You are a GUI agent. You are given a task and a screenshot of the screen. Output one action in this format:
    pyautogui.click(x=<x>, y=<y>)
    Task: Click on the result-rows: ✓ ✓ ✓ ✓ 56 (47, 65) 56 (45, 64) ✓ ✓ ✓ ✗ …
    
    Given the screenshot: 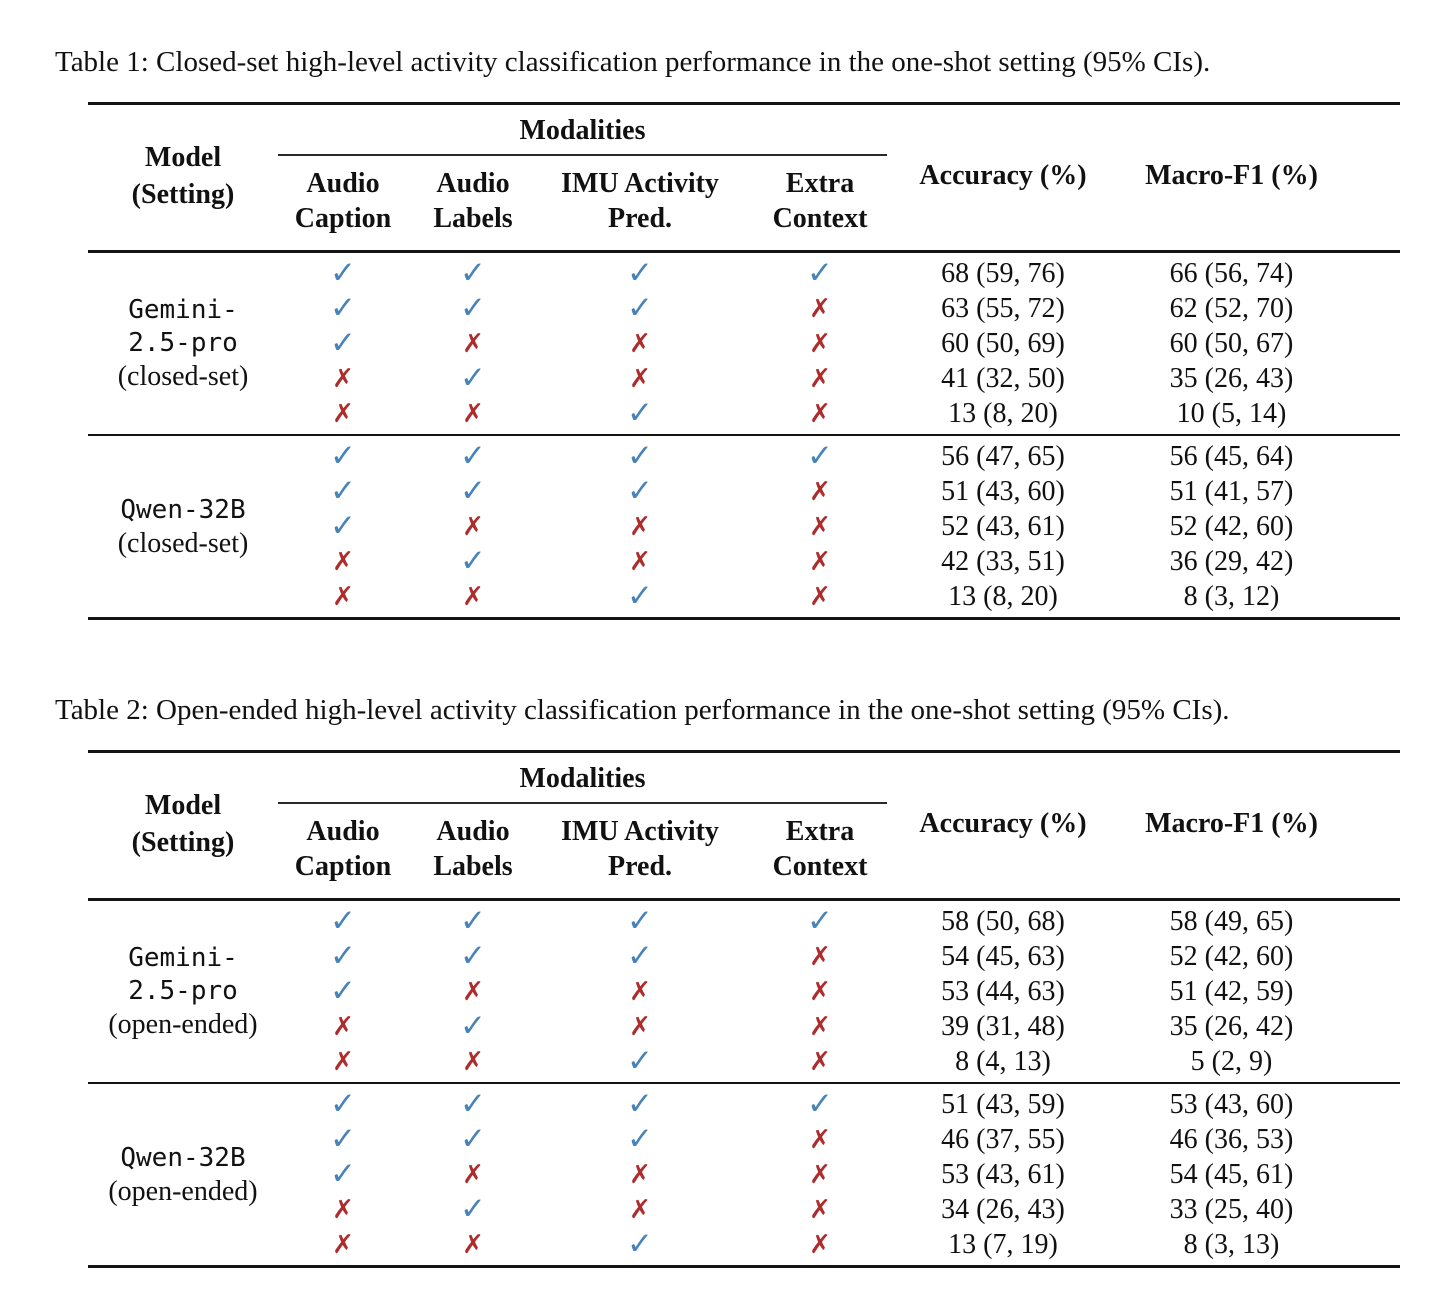 What is the action you would take?
    pyautogui.click(x=839, y=526)
    